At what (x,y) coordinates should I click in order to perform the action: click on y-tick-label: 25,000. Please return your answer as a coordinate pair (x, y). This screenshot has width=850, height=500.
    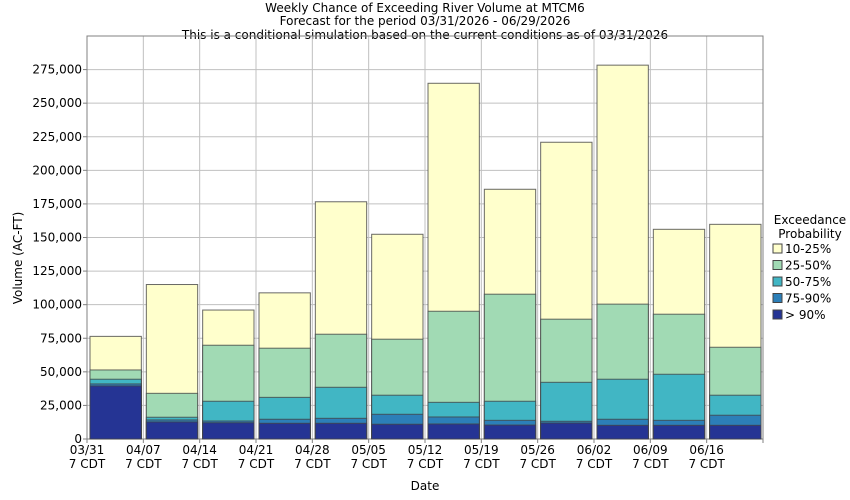
    Looking at the image, I should click on (61, 405).